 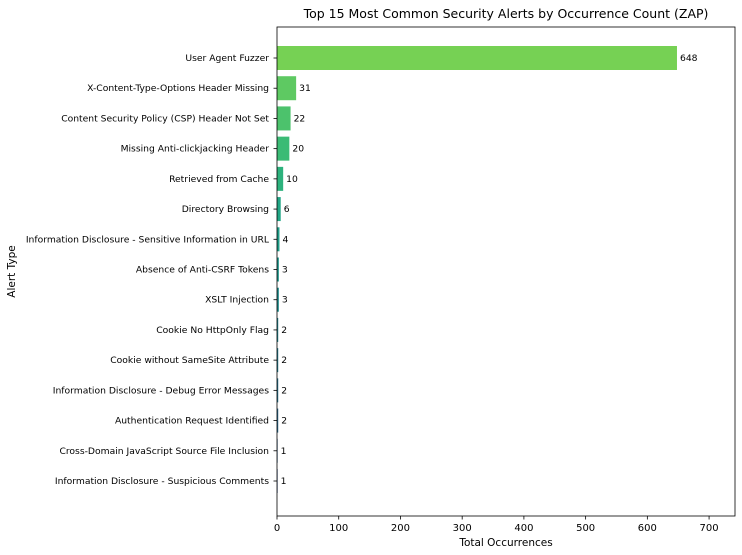 I want to click on y-tick-label: XSLT Injection, so click(x=237, y=300).